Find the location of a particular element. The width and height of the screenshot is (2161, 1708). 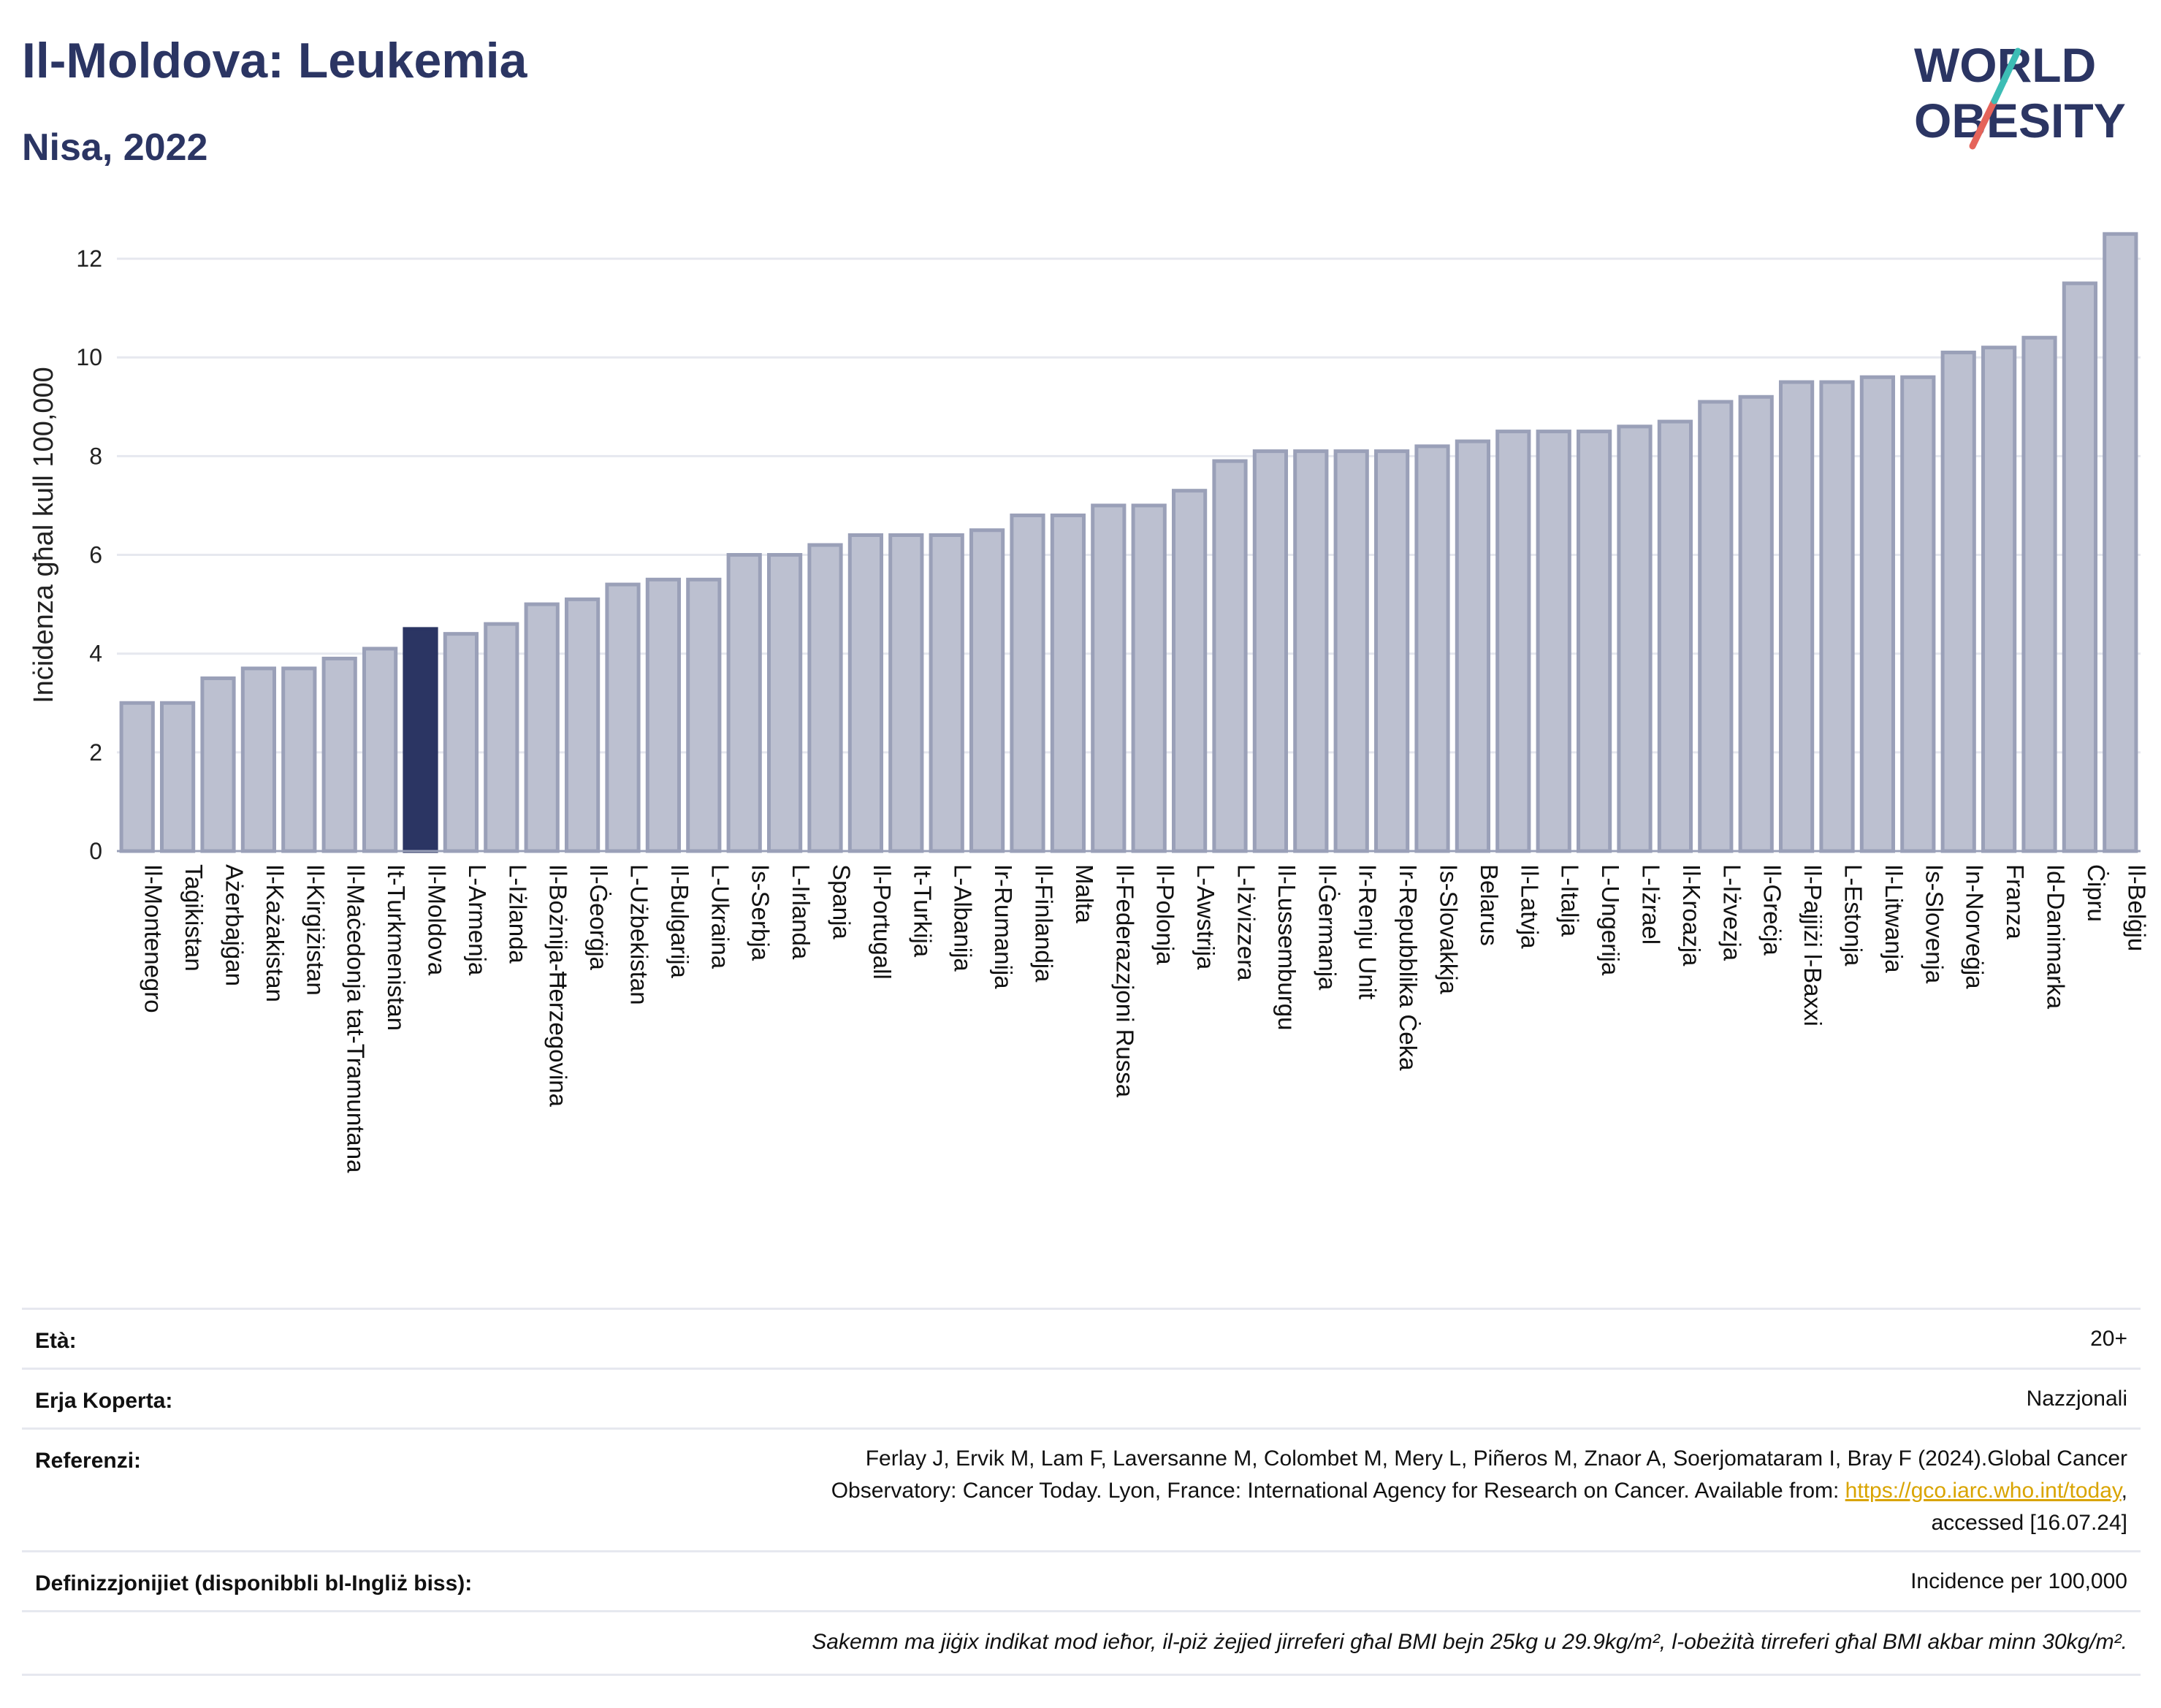

x-tick-label: Id-Danimarka is located at coordinates (2056, 937).